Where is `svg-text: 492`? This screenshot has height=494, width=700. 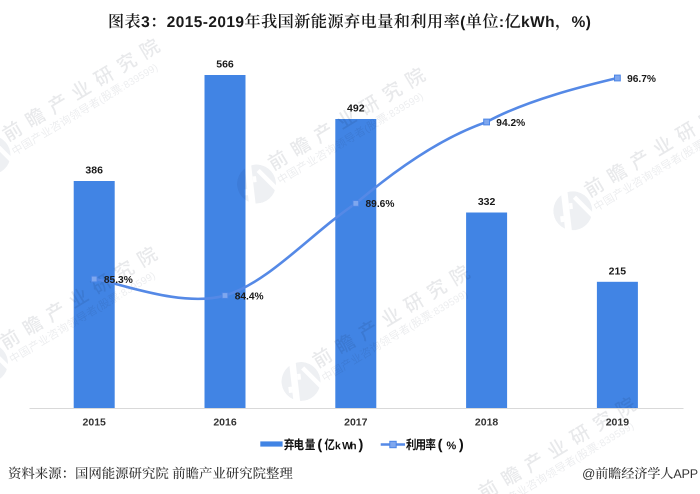
svg-text: 492 is located at coordinates (356, 109).